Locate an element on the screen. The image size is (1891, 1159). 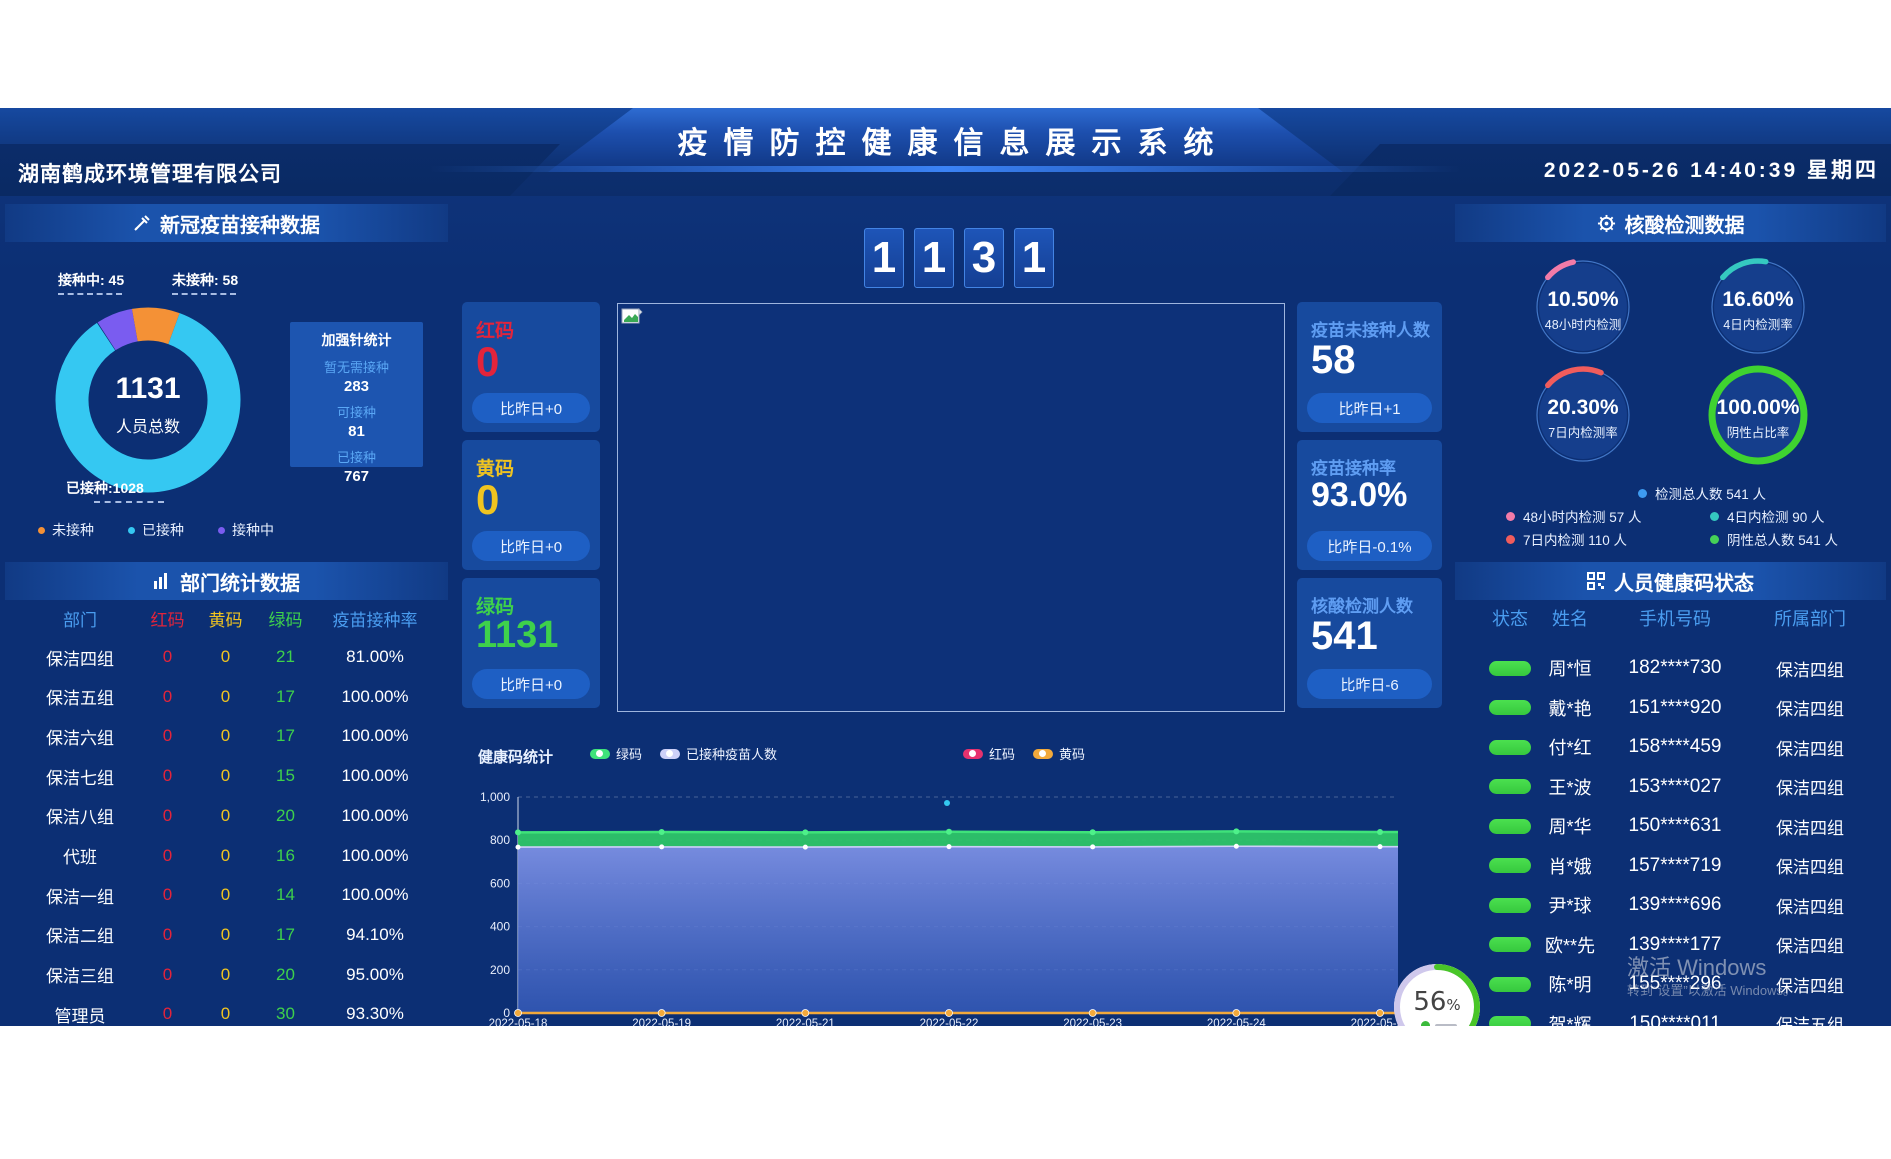
health-panel-title: 人员健康码状态 is located at coordinates (1684, 583).